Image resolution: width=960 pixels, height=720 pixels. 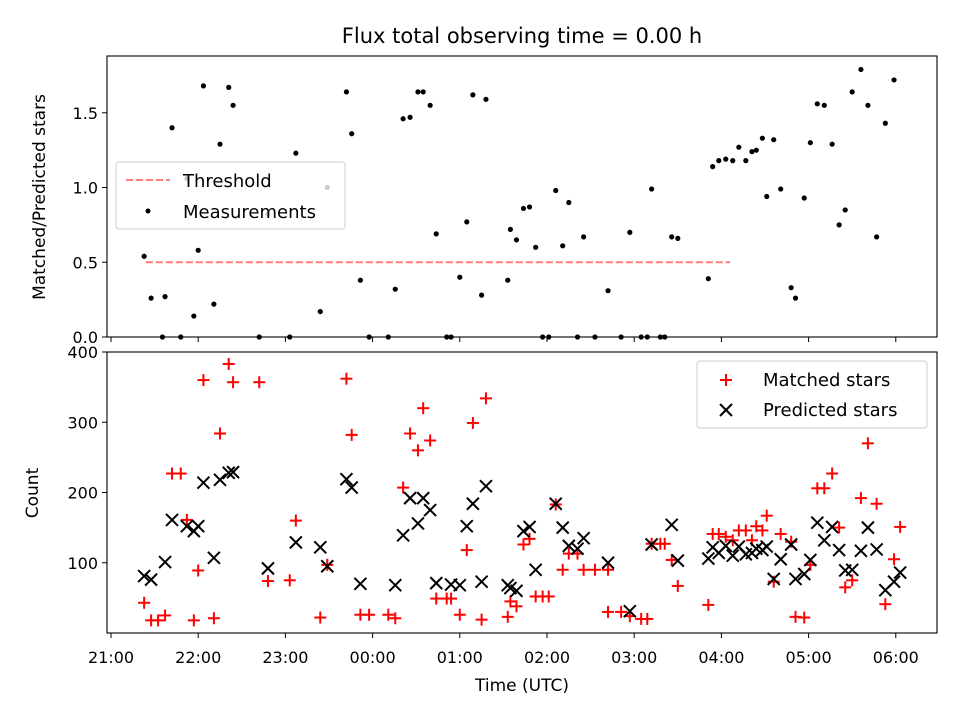 What do you see at coordinates (830, 410) in the screenshot?
I see `predicted-legend-label: Predicted stars` at bounding box center [830, 410].